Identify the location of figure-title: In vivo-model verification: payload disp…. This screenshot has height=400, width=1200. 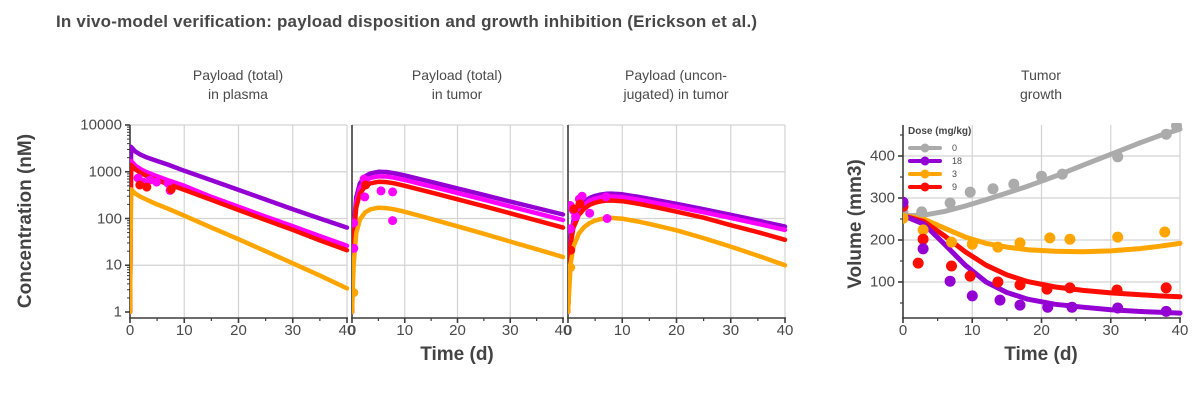
(407, 21).